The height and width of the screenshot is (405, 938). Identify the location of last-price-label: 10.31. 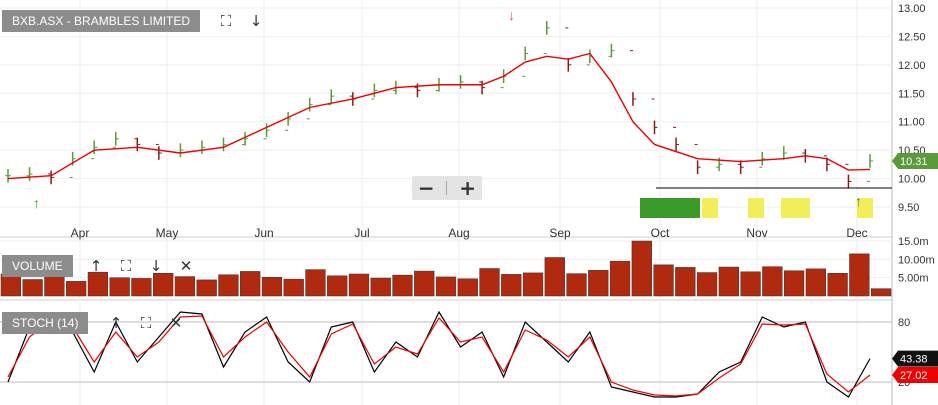
(914, 162).